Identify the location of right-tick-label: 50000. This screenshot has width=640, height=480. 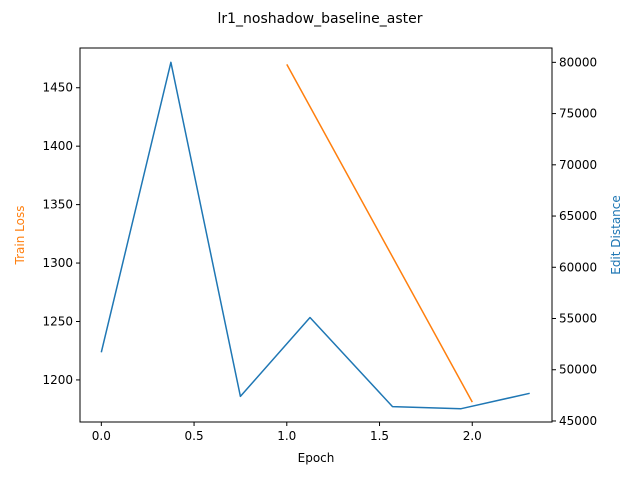
(578, 370).